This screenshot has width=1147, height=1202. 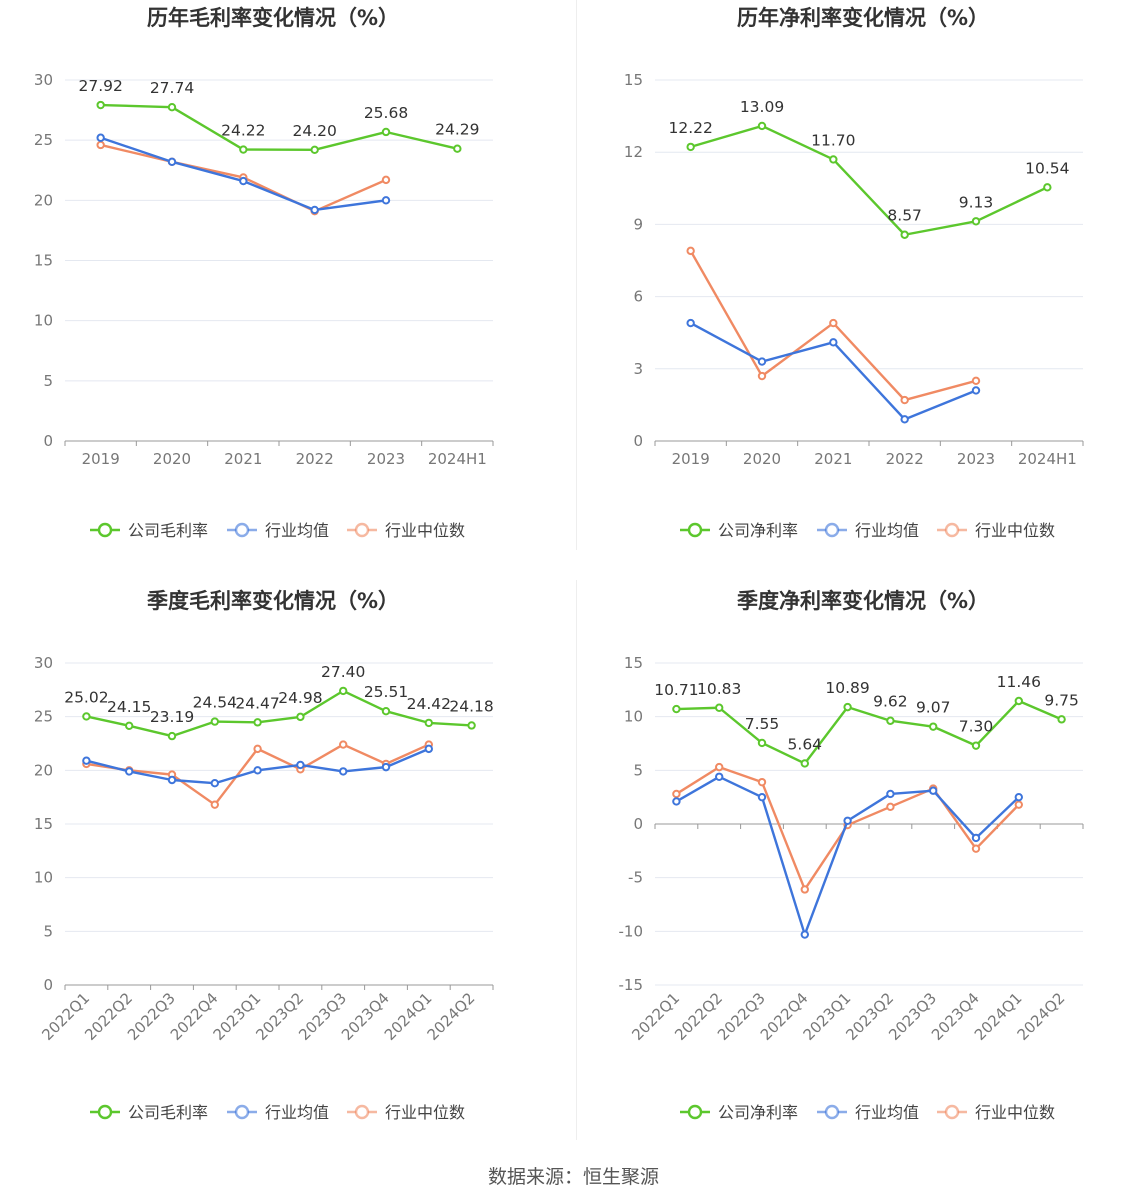 I want to click on data-label: 24.22, so click(x=243, y=131).